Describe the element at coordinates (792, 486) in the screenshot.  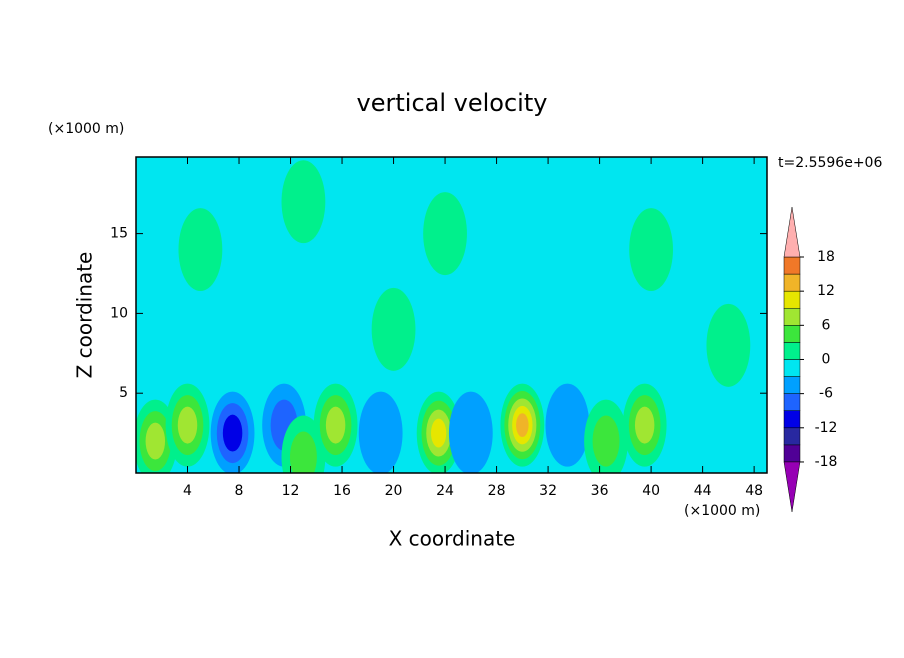
I see `colorbar-bottom` at that location.